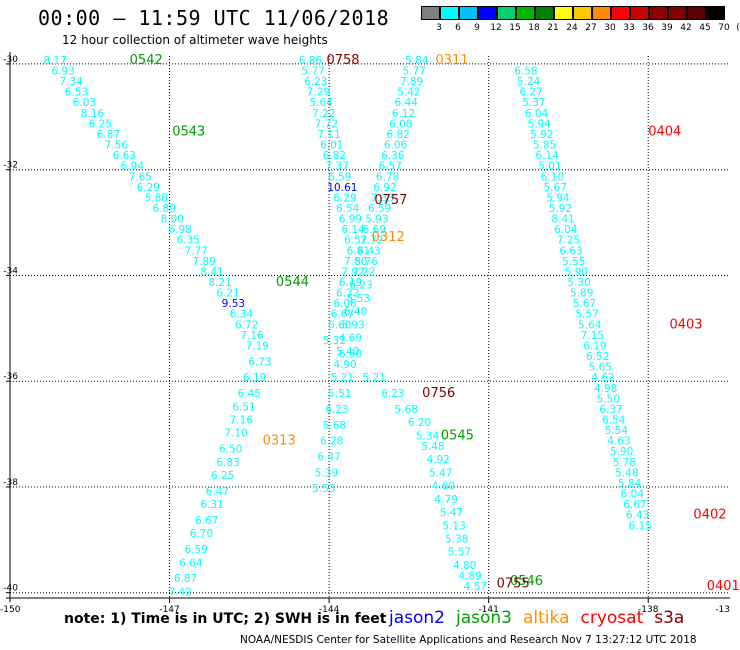 This screenshot has height=650, width=740. What do you see at coordinates (350, 339) in the screenshot?
I see `wave-height-value: 4.69` at bounding box center [350, 339].